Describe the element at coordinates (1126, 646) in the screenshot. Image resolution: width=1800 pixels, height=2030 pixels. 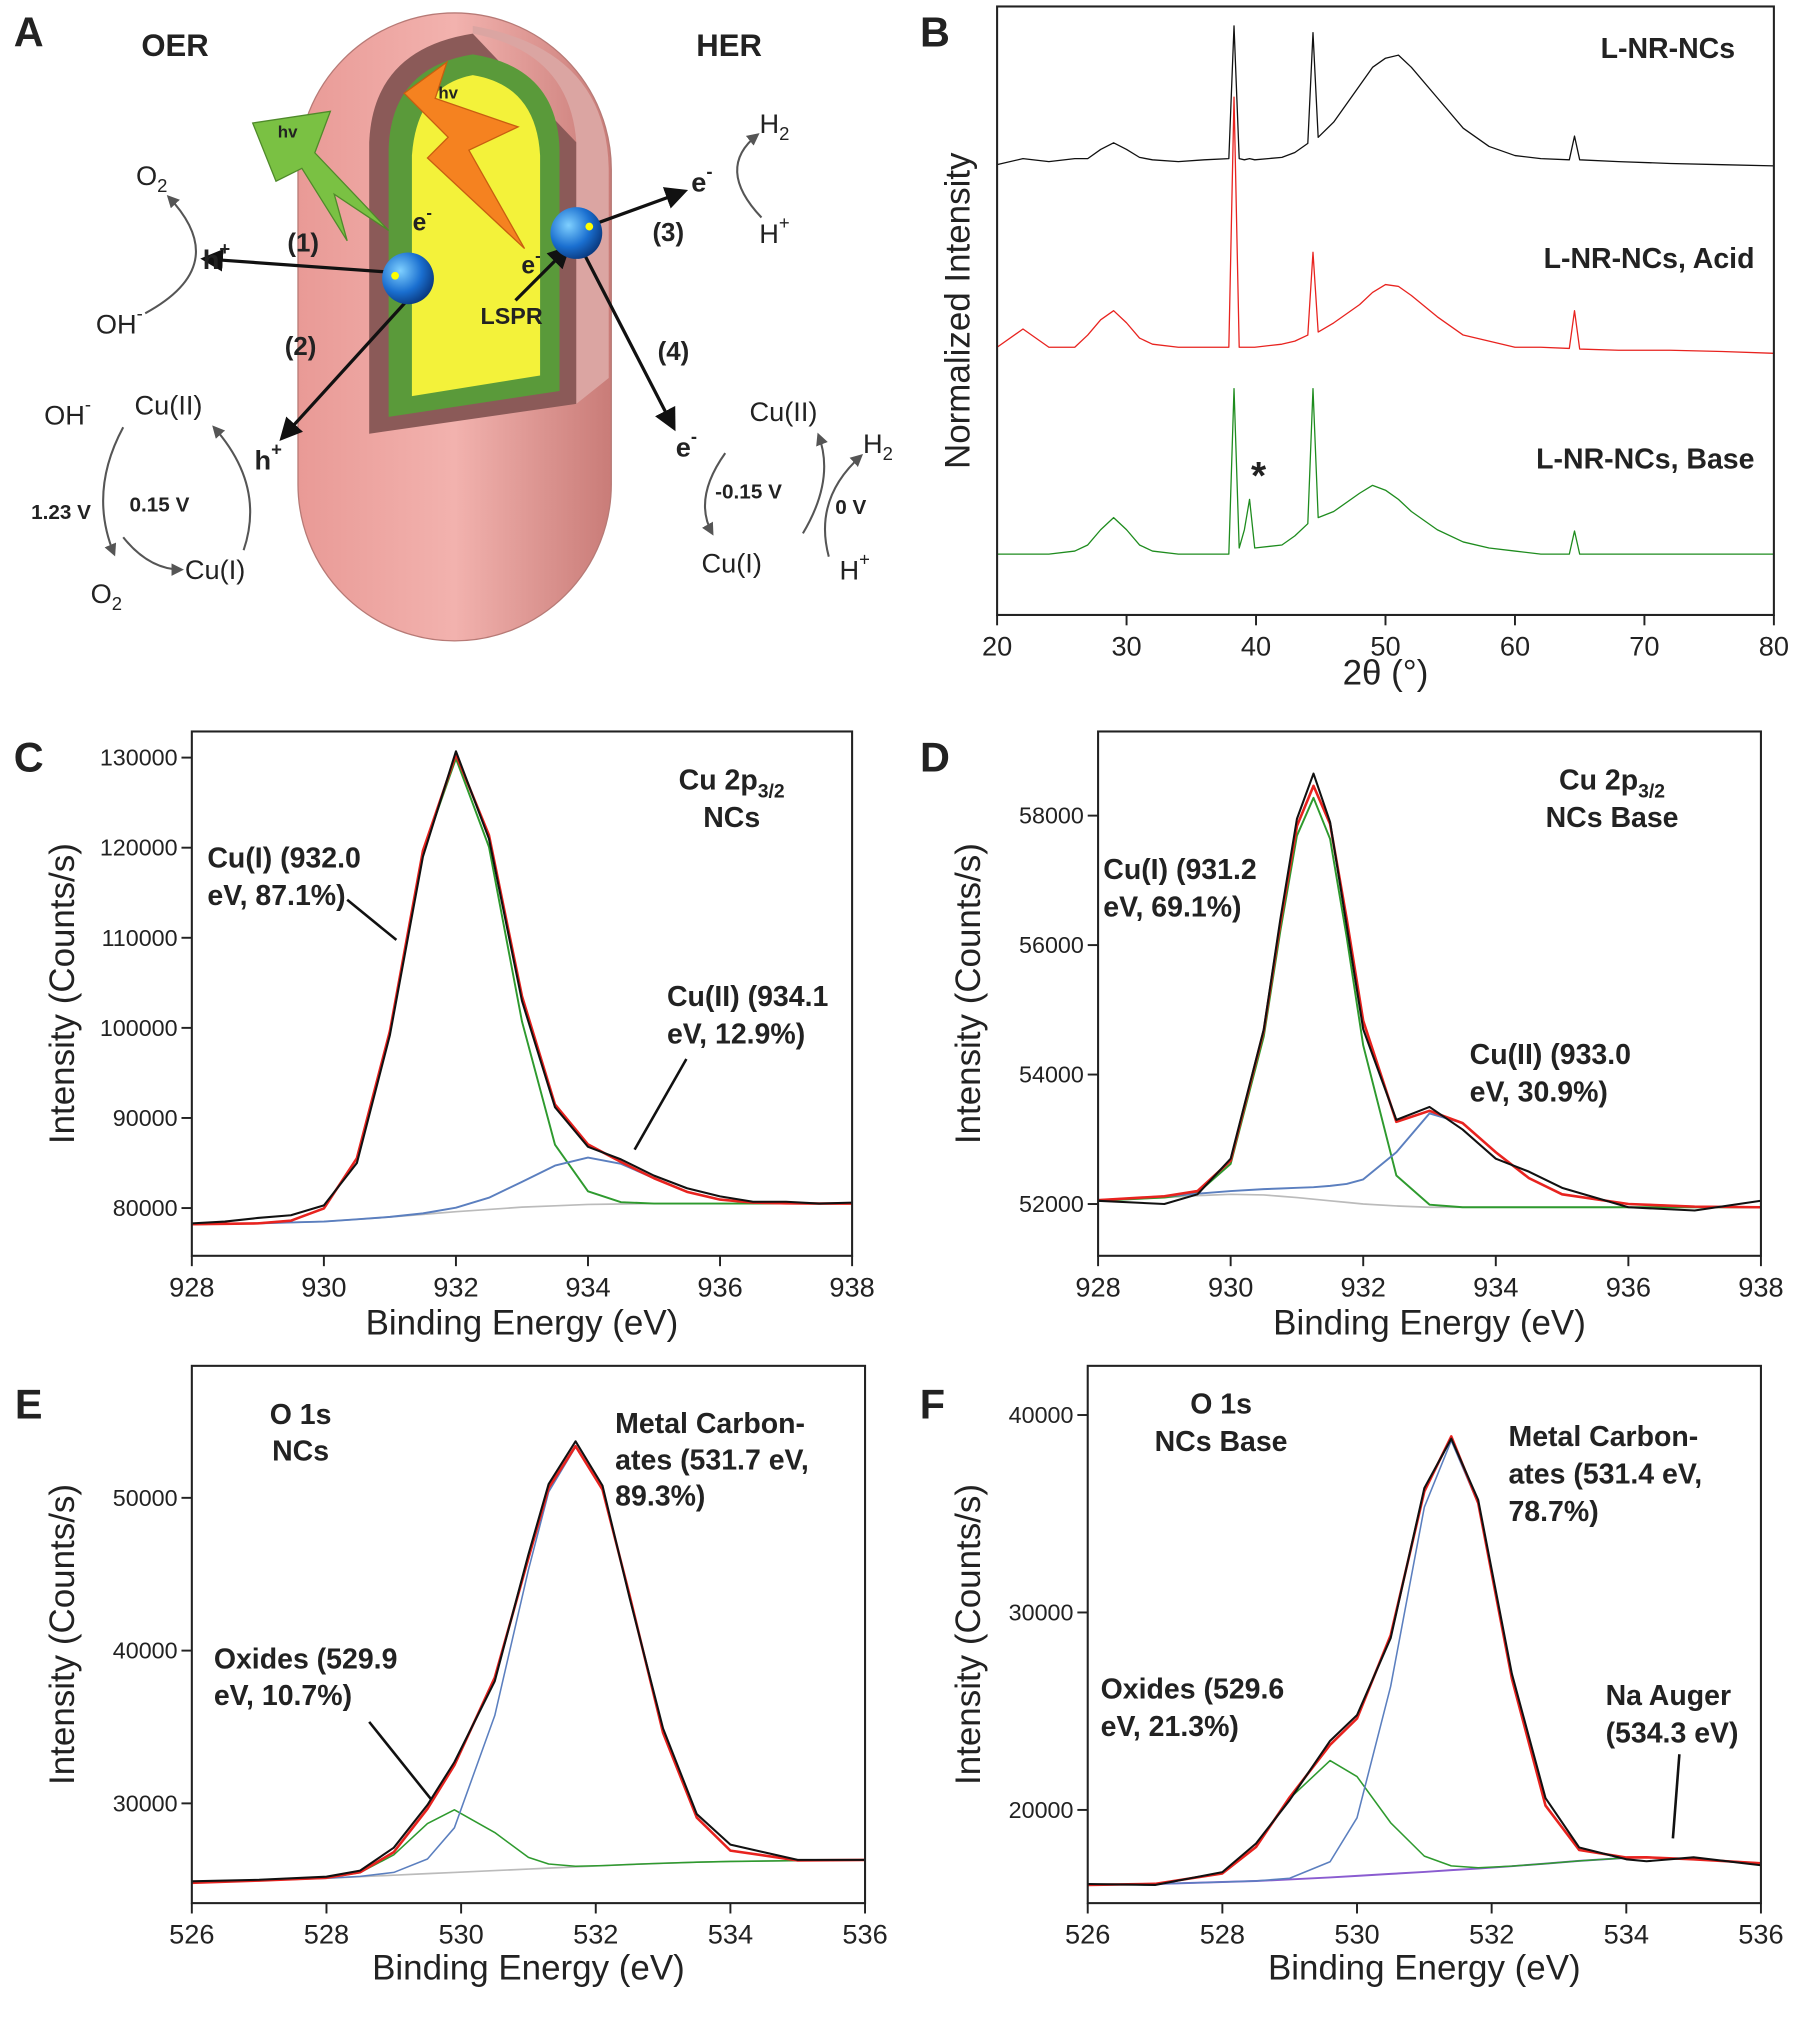
I see `x-tick-label: 30` at that location.